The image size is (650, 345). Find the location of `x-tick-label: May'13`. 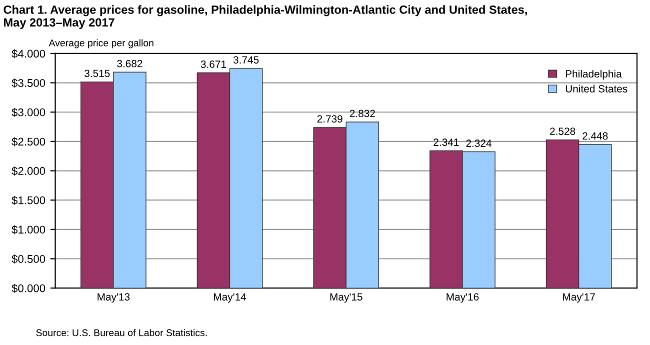

x-tick-label: May'13 is located at coordinates (114, 298).